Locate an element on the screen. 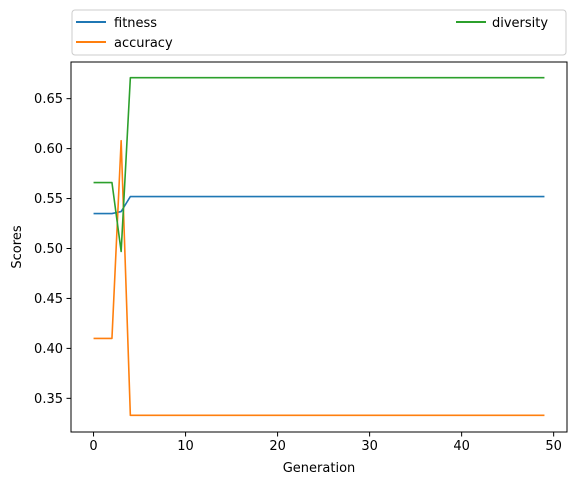  y-tick-label: 0.45 is located at coordinates (48, 299).